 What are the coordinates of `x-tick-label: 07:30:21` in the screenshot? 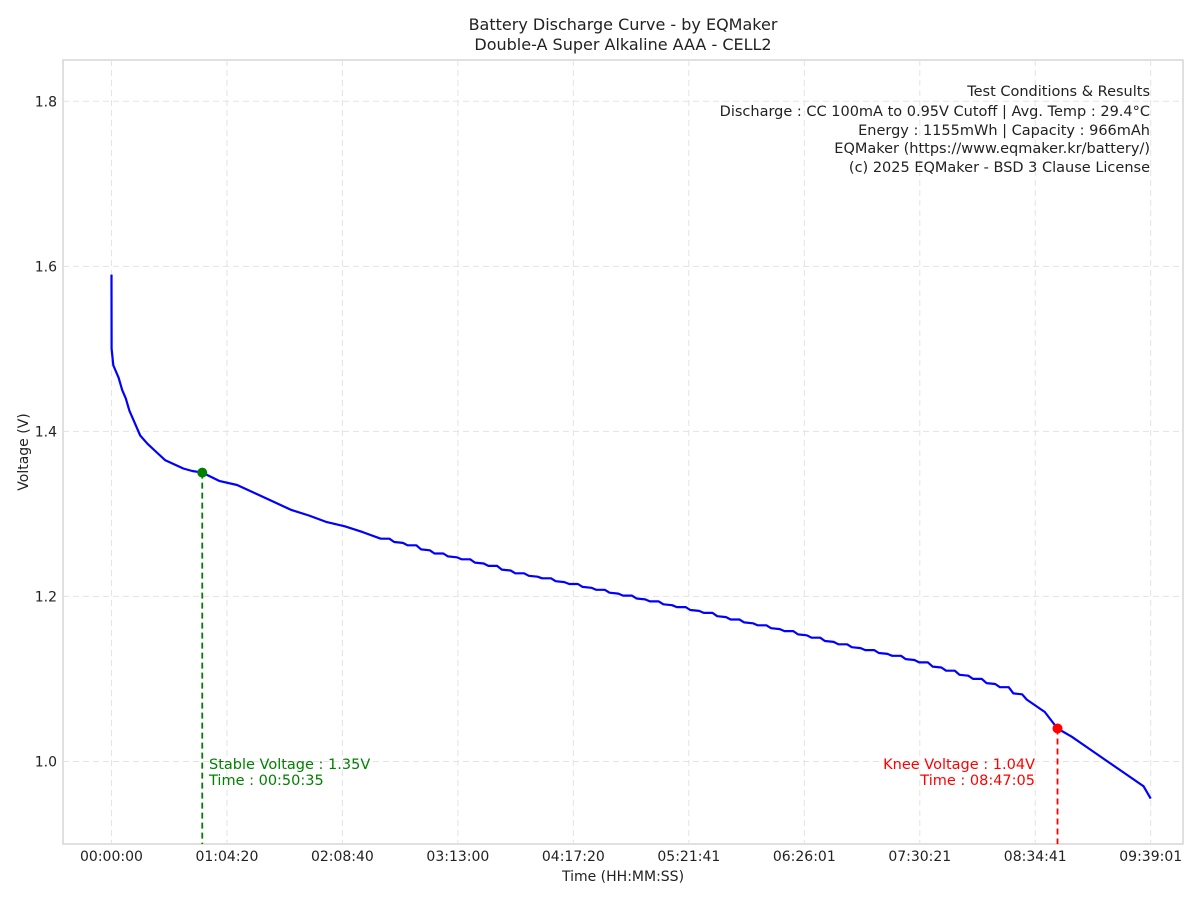 It's located at (919, 857).